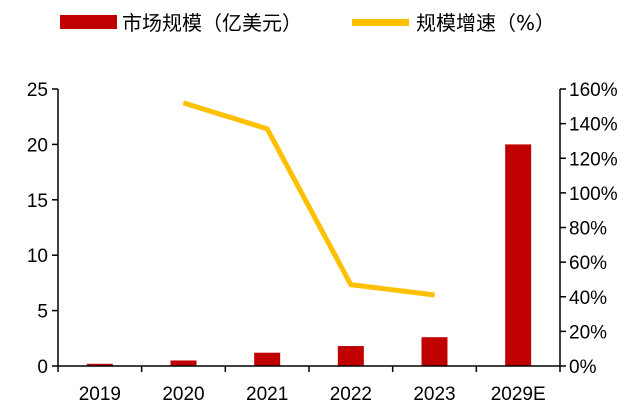 The width and height of the screenshot is (642, 414). Describe the element at coordinates (593, 194) in the screenshot. I see `right-tick-label-100%: 100%` at that location.